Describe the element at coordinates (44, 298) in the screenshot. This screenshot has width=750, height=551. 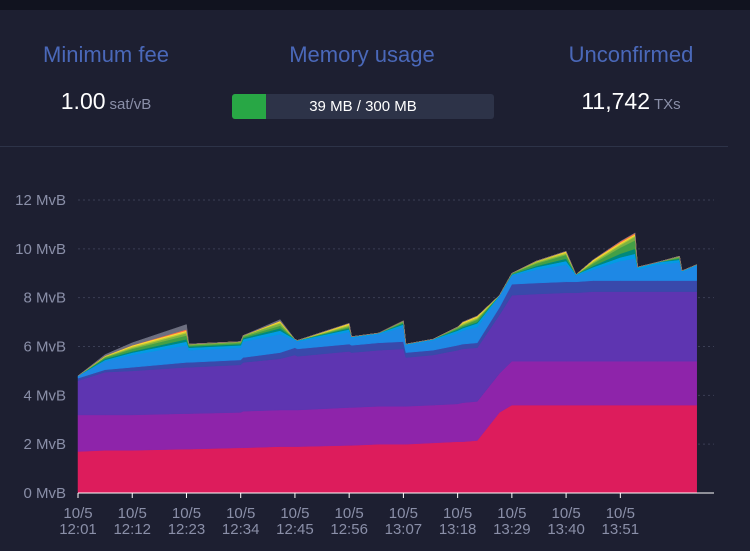
I see `y-tick-label: 8 MvB` at that location.